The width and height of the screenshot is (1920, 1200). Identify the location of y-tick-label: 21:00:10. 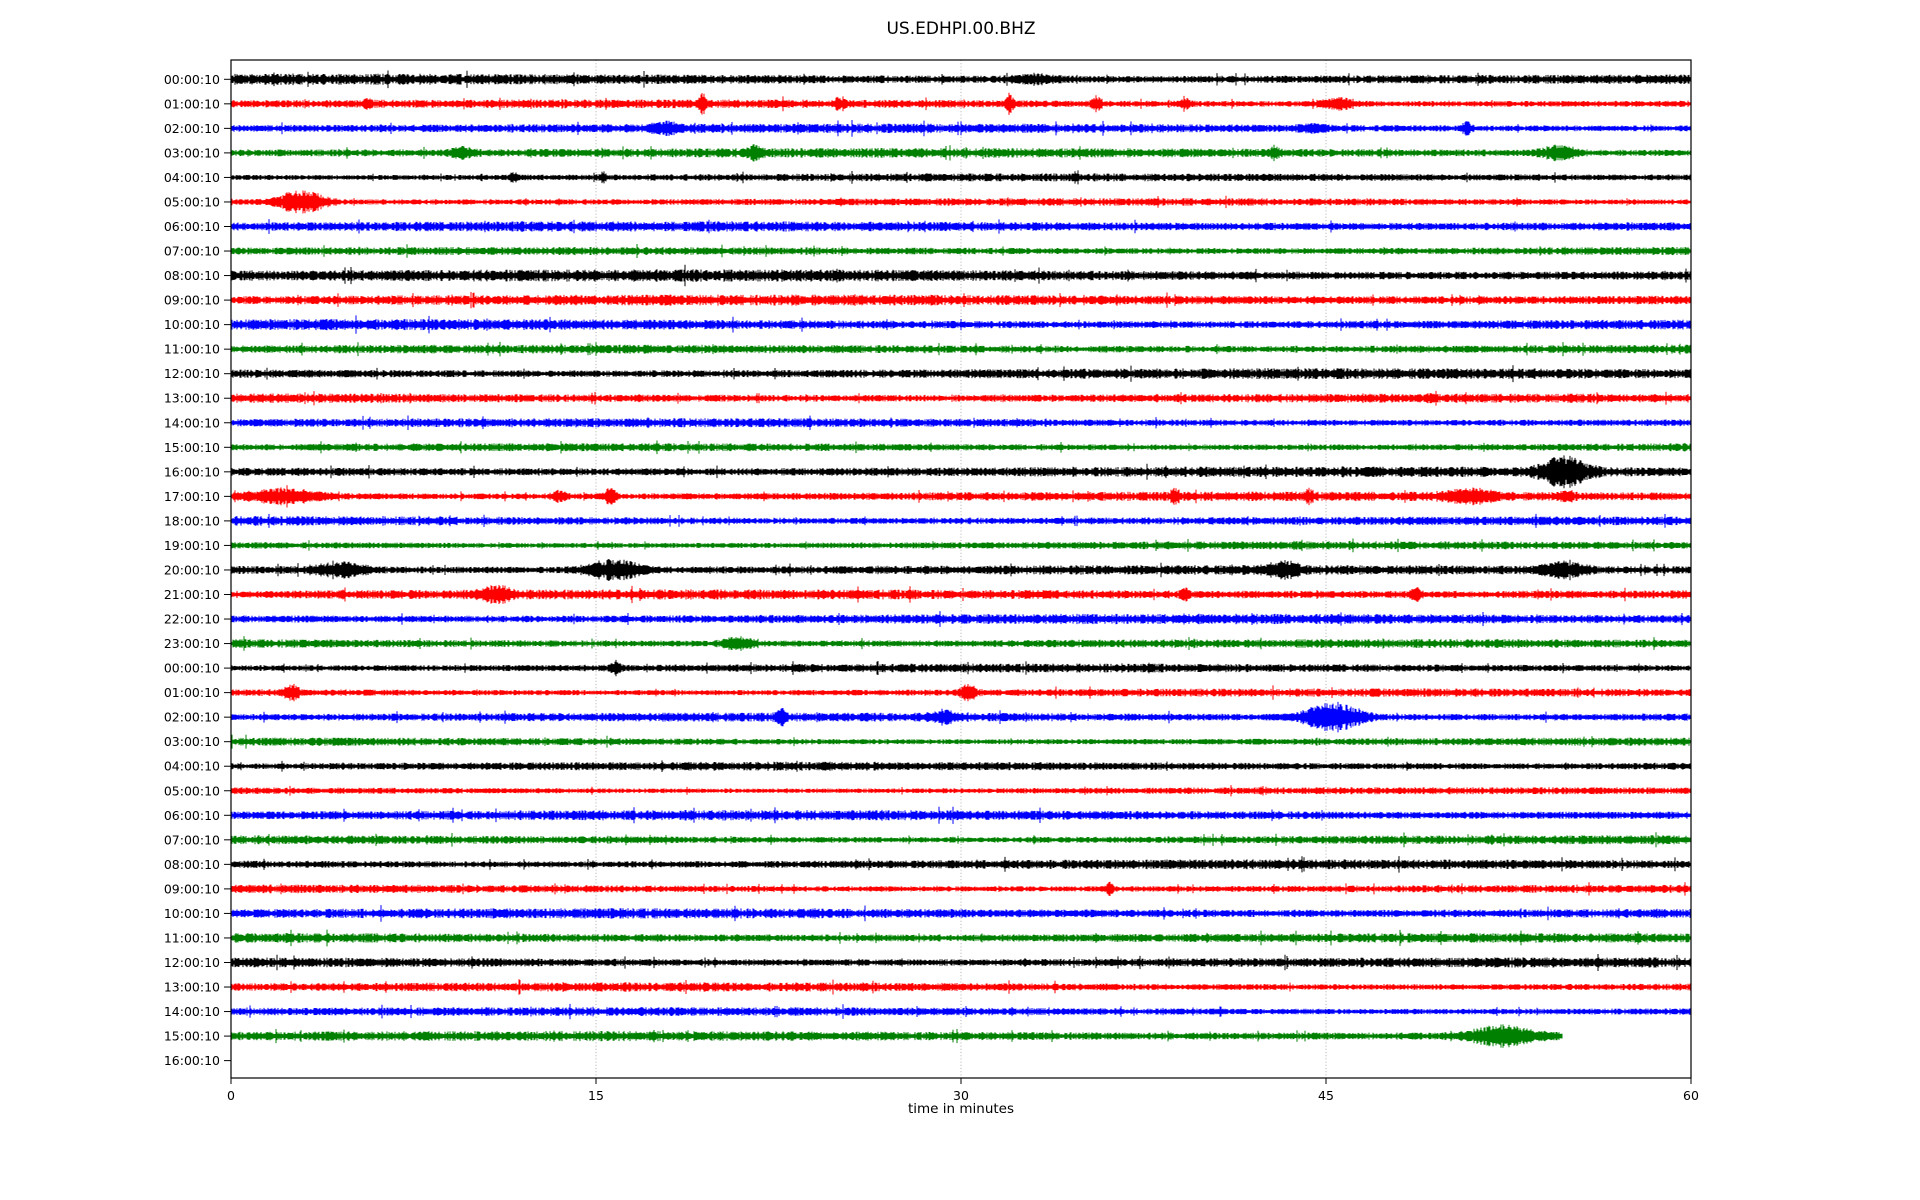
(192, 594).